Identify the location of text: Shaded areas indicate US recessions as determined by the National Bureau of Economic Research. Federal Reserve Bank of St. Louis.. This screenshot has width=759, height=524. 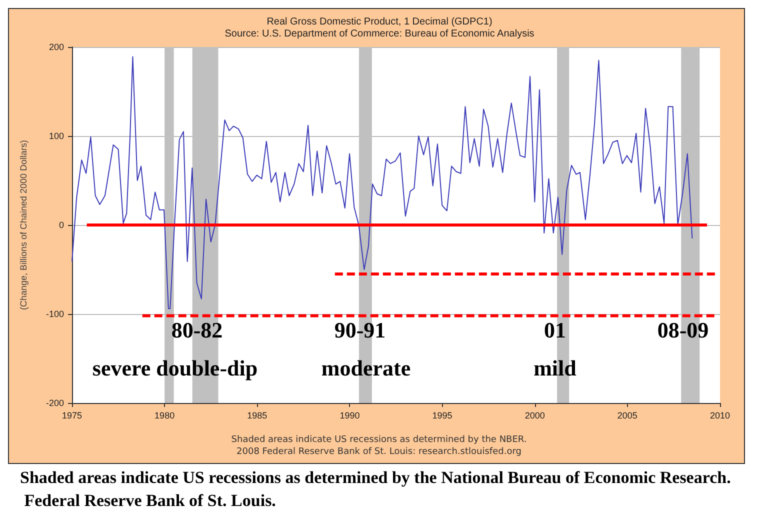
(378, 489).